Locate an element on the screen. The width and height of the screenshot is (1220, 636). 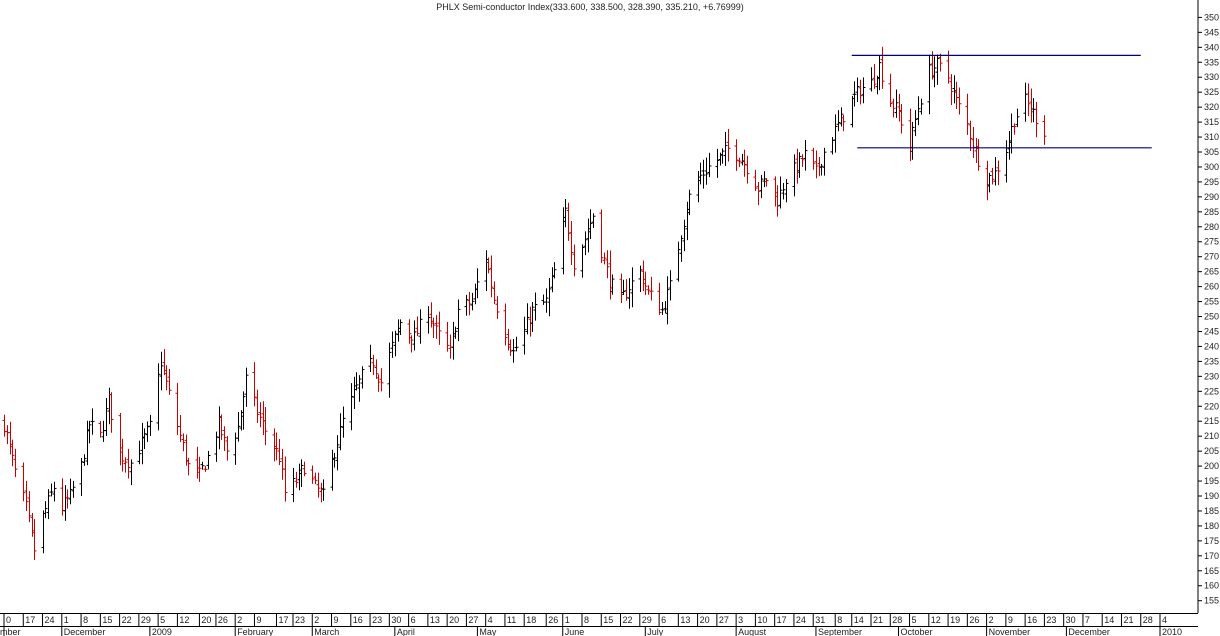
x-day-label: 27 is located at coordinates (724, 620).